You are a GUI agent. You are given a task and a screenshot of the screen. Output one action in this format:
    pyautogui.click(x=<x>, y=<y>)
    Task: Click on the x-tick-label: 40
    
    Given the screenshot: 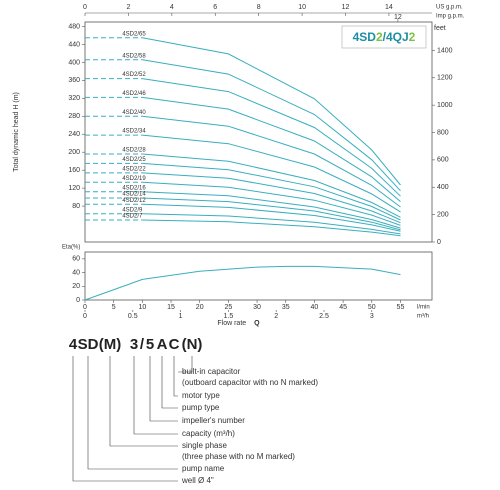 What is the action you would take?
    pyautogui.click(x=315, y=307)
    